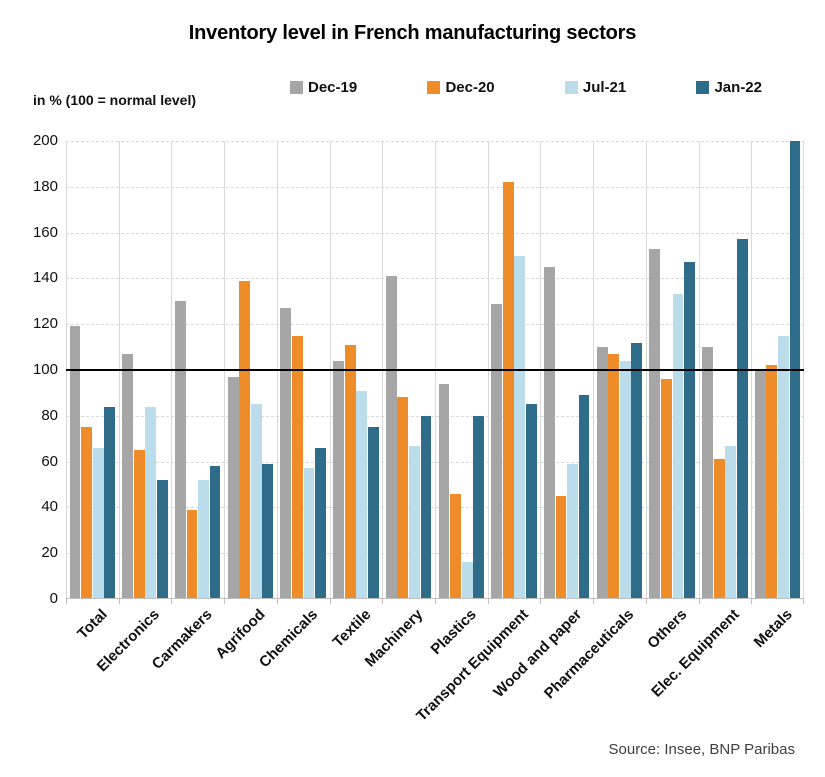 The height and width of the screenshot is (777, 825). I want to click on x-axis-label-metals: Metals, so click(773, 629).